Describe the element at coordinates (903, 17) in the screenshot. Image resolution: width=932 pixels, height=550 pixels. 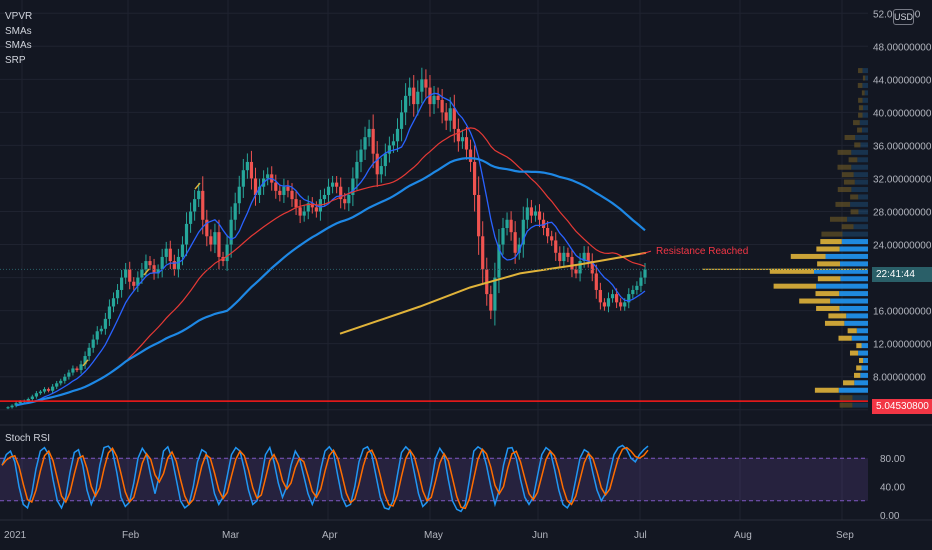
I see `currency-button: USD` at that location.